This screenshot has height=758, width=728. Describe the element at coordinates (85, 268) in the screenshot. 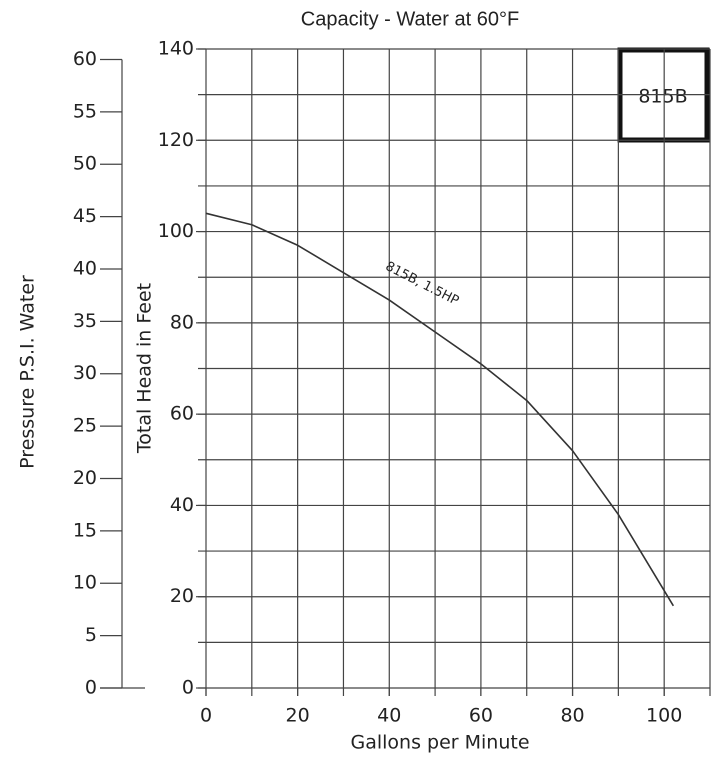

I see `y2-tick-label: 40` at that location.